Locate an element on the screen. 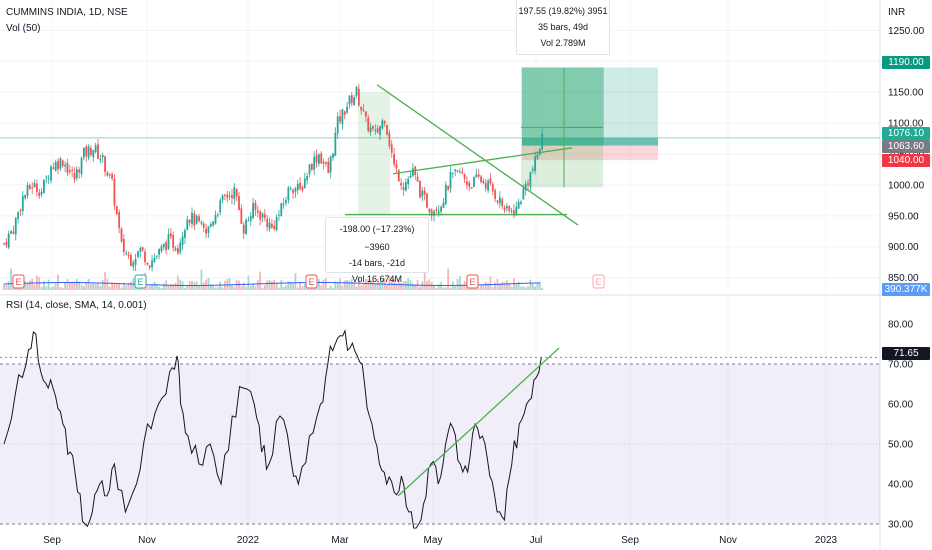  rsi-indicator-label: RSI (14, close, SMA, 14, 0.001) is located at coordinates (76, 305).